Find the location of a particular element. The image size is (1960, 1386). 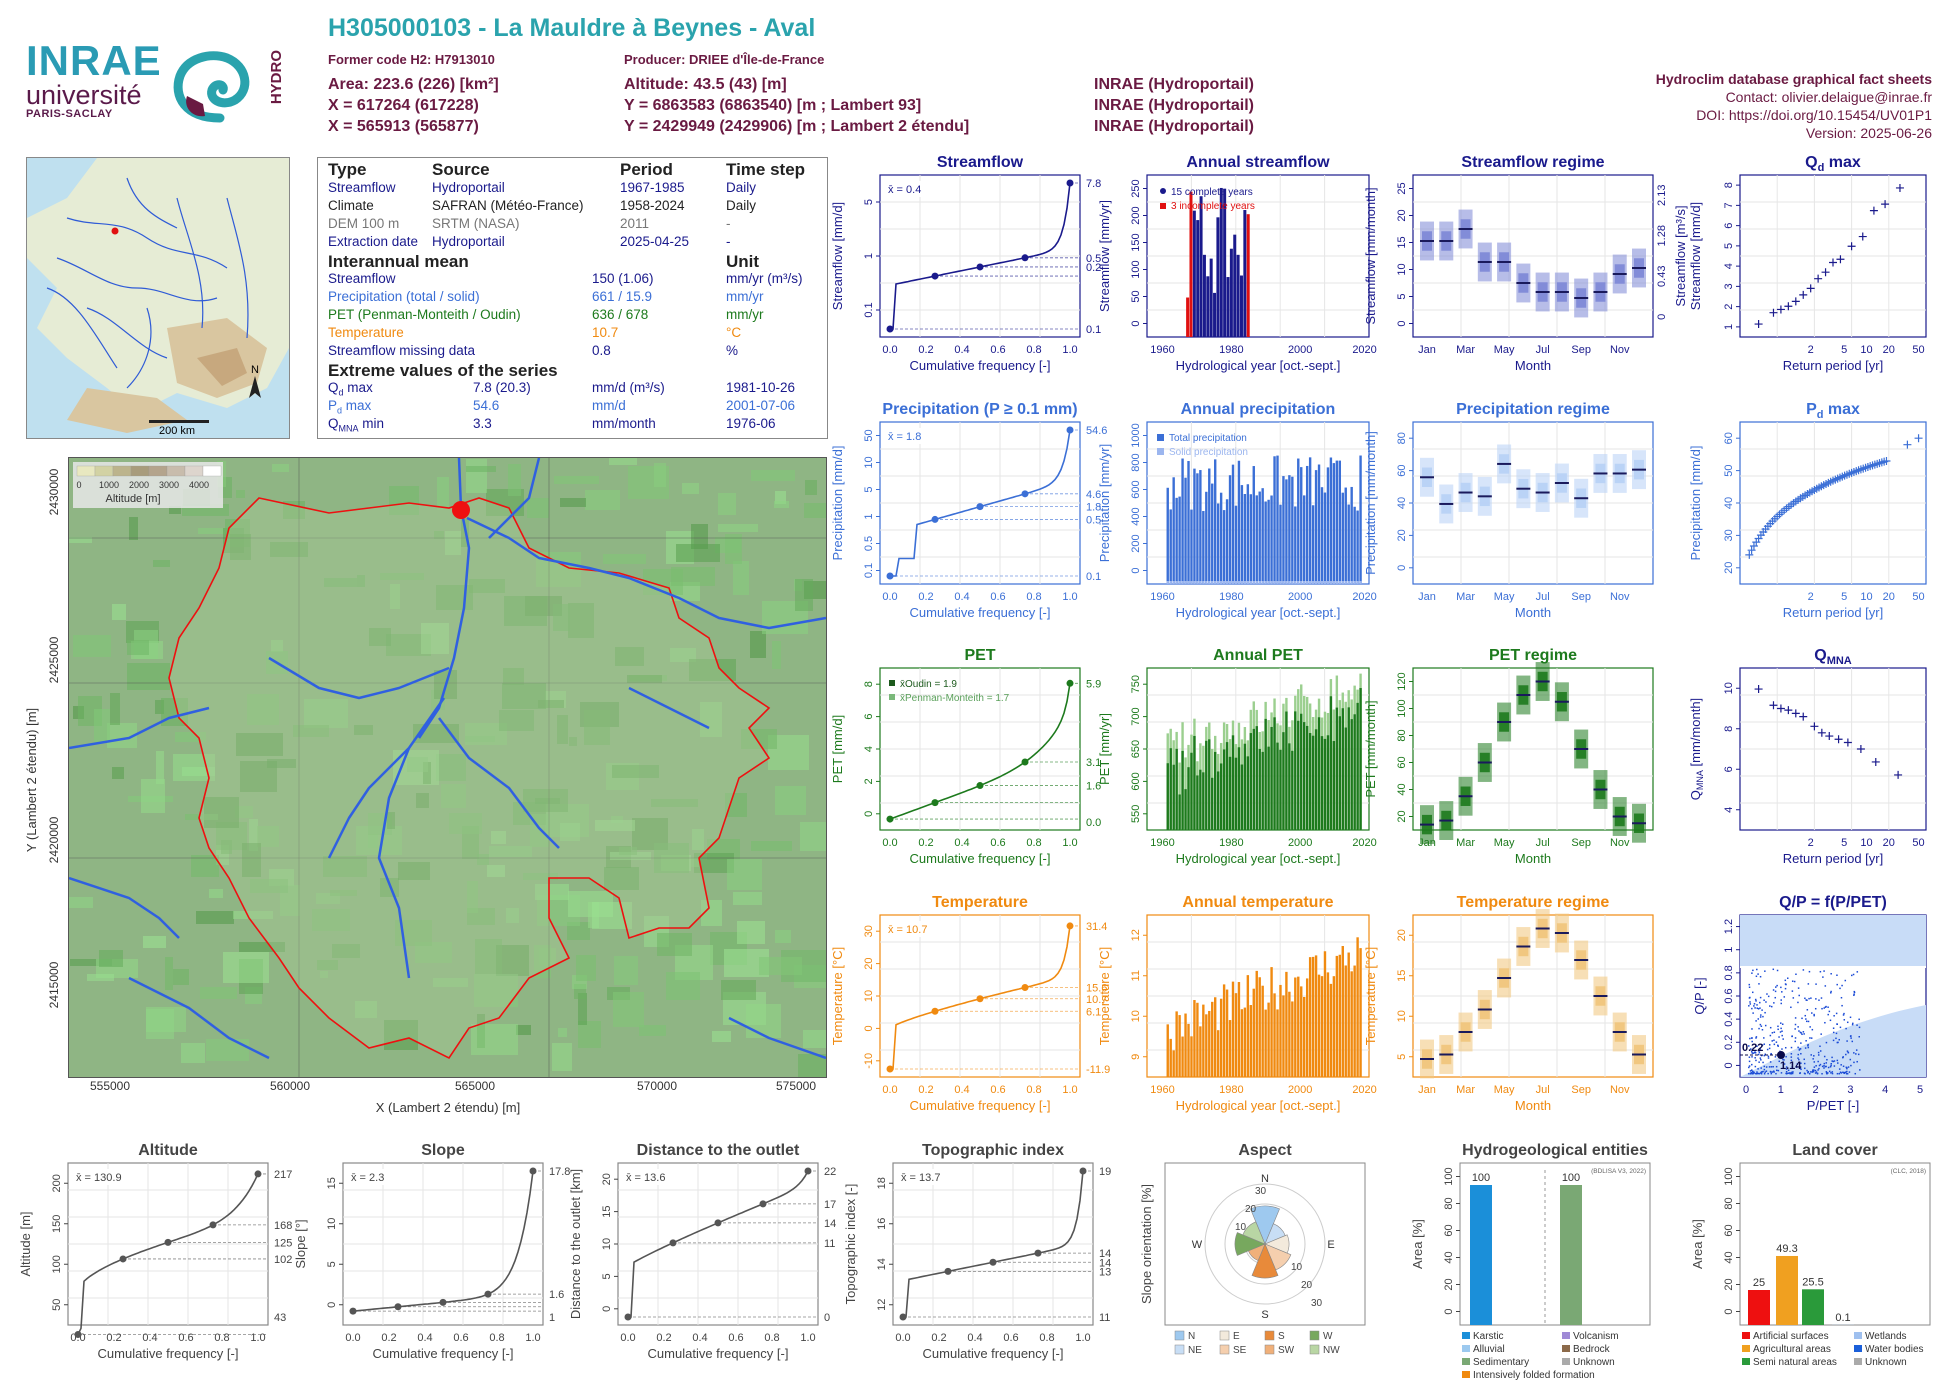

x-lambert93: X = 617264 (617228) is located at coordinates (403, 105).